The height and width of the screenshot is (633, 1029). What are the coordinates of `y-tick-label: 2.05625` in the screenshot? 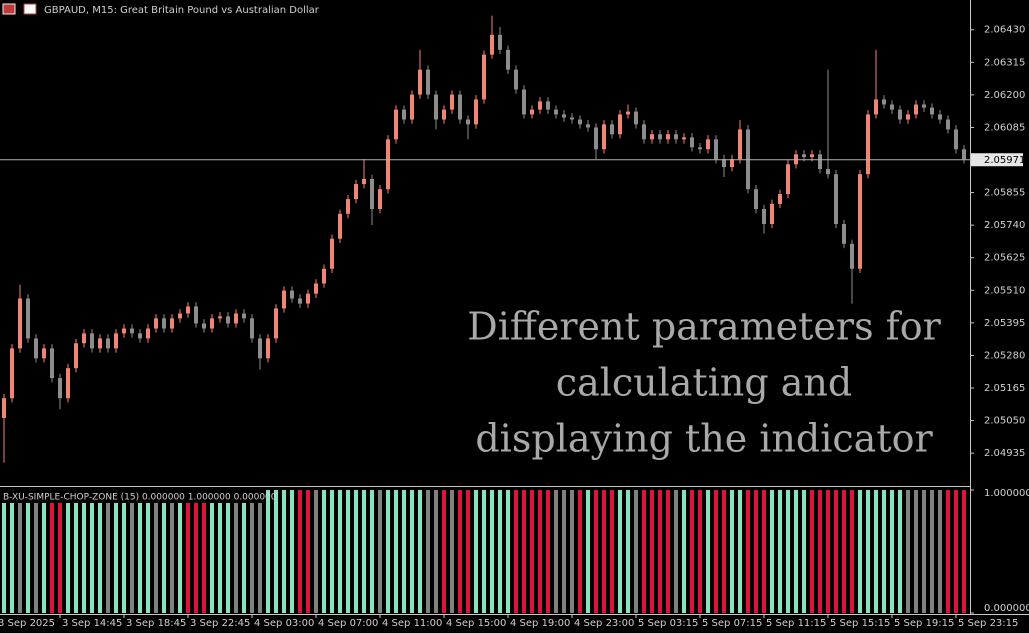 It's located at (1004, 258).